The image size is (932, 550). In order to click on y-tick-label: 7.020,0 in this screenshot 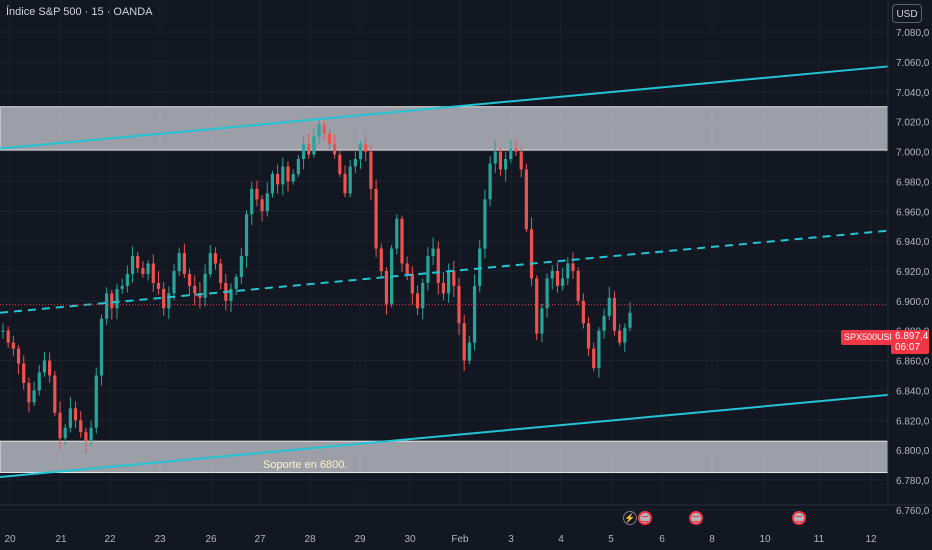, I will do `click(913, 123)`.